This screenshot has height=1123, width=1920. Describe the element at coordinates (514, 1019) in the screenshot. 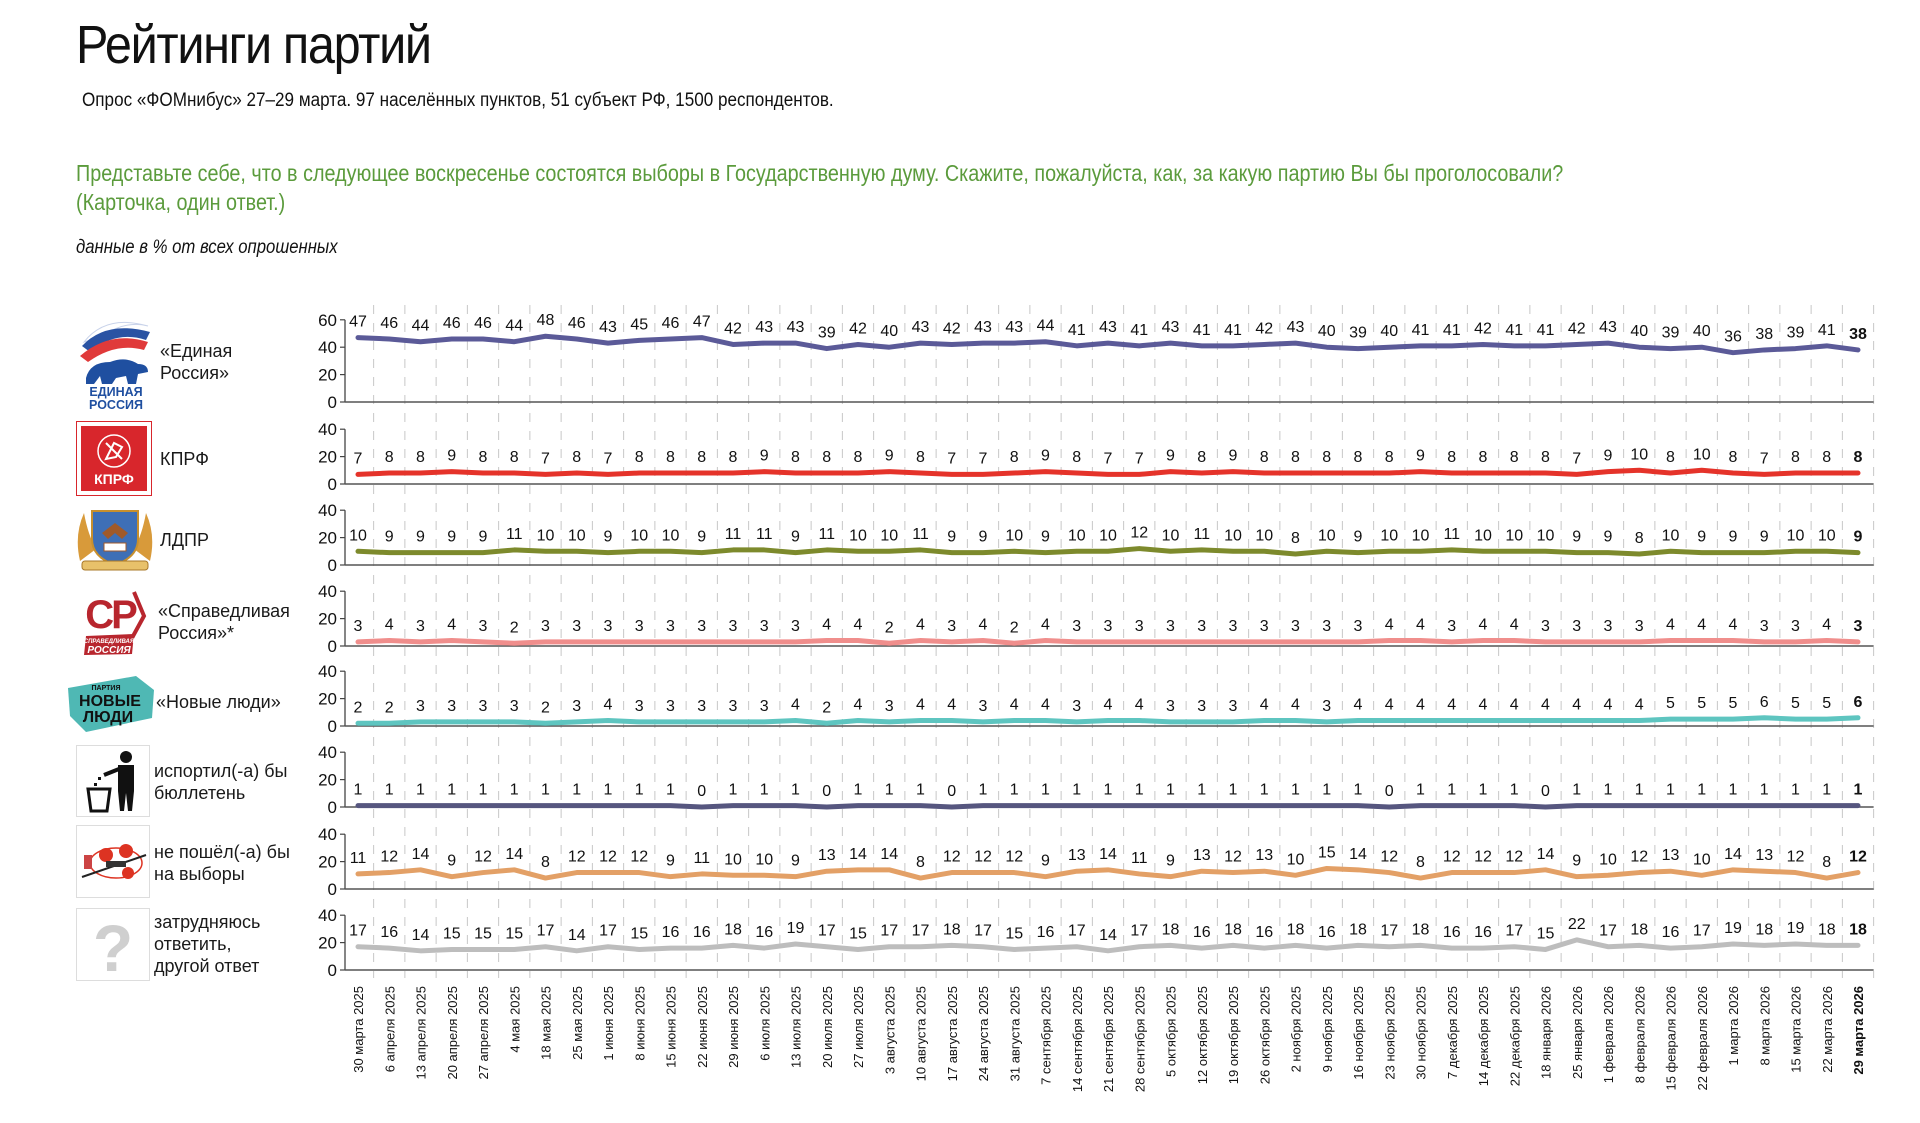

I see `x-tick-label: 4 мая 2025` at that location.